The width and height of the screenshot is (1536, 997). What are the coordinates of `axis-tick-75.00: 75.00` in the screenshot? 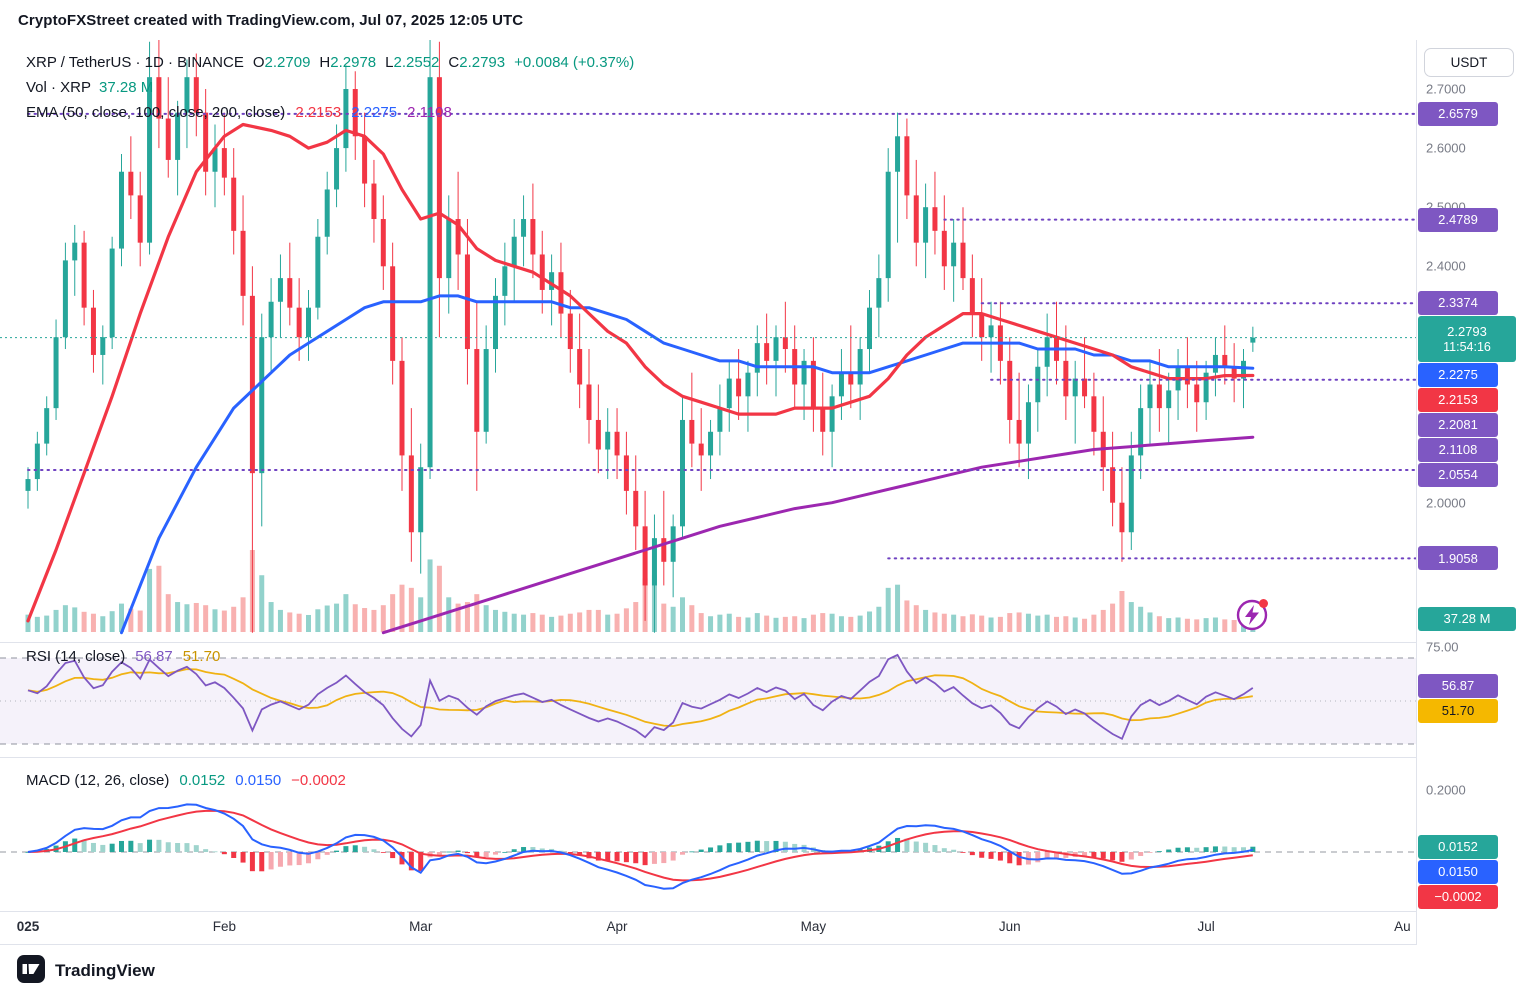 It's located at (1442, 647).